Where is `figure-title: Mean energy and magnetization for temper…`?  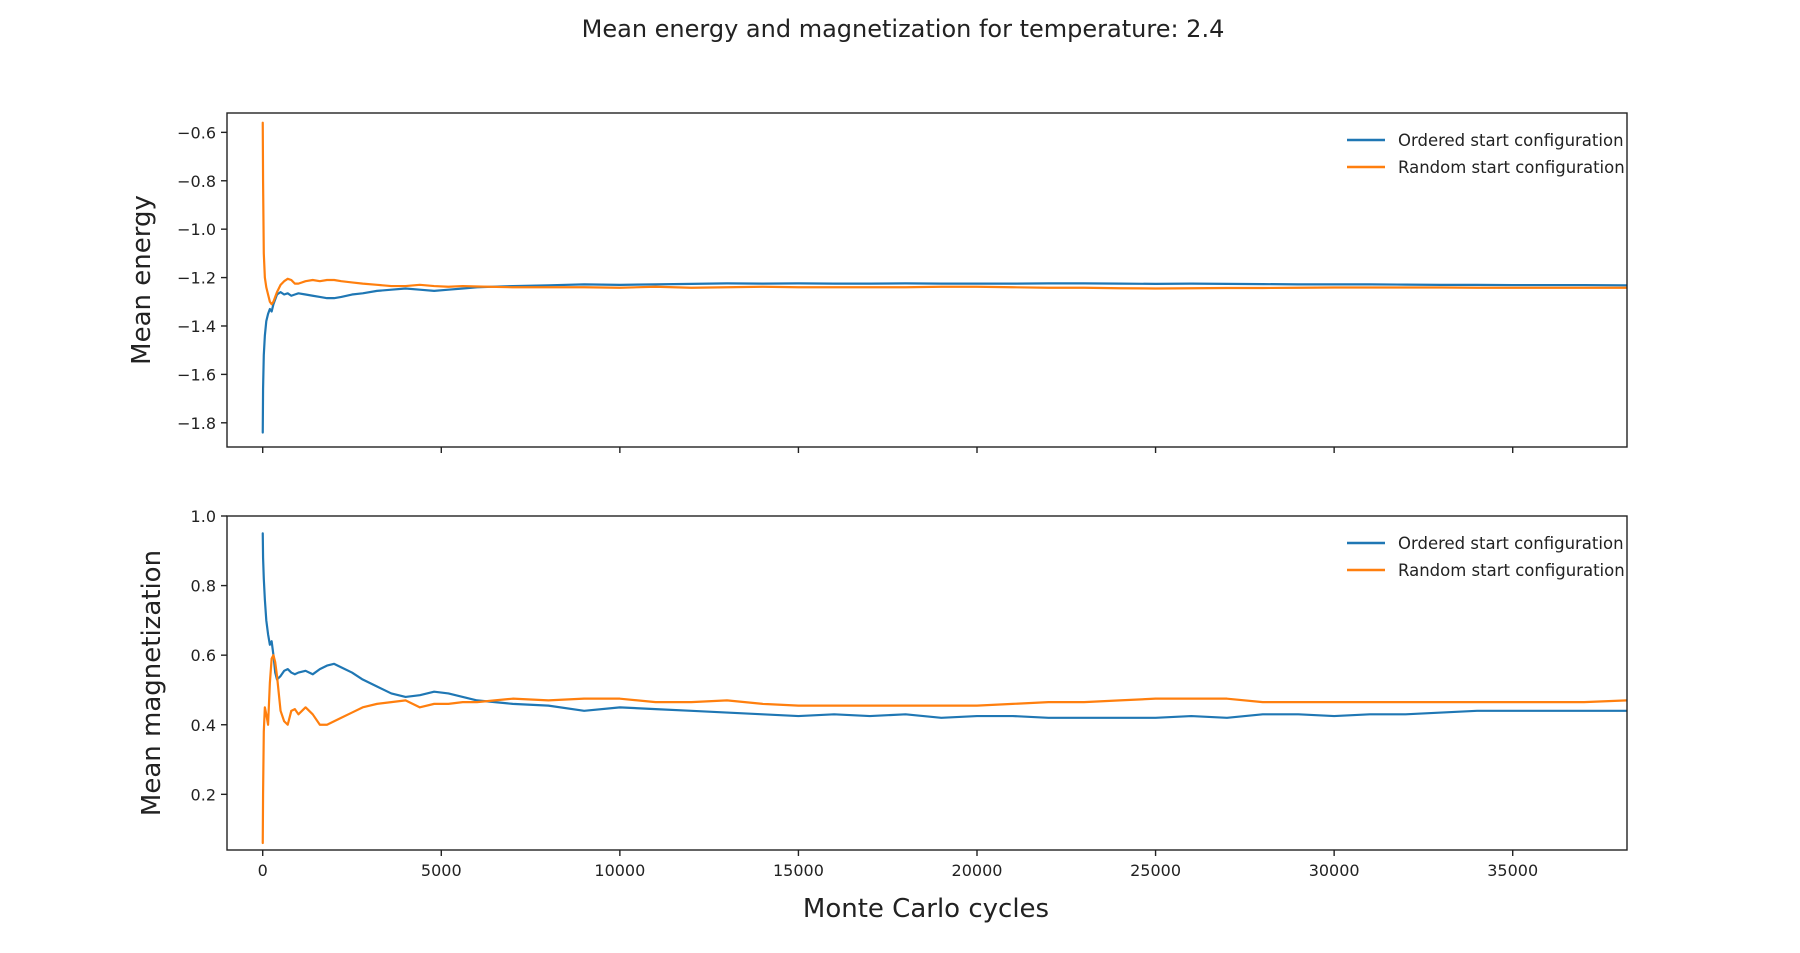 figure-title: Mean energy and magnetization for temper… is located at coordinates (903, 29).